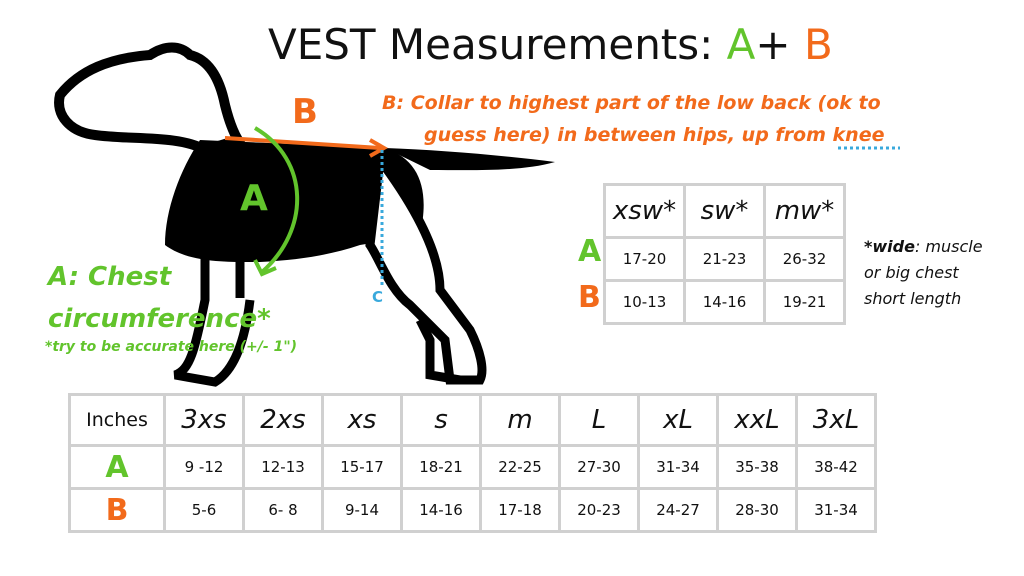  Describe the element at coordinates (204, 420) in the screenshot. I see `hd: 3xs` at that location.